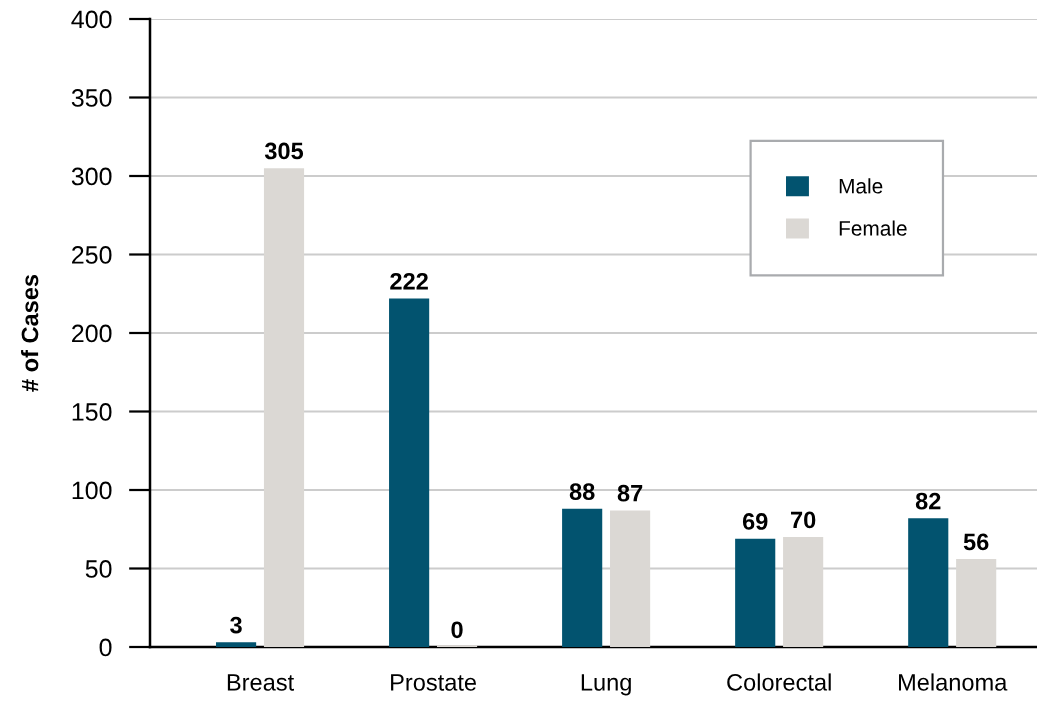  I want to click on y-tick-label: 50, so click(98, 569).